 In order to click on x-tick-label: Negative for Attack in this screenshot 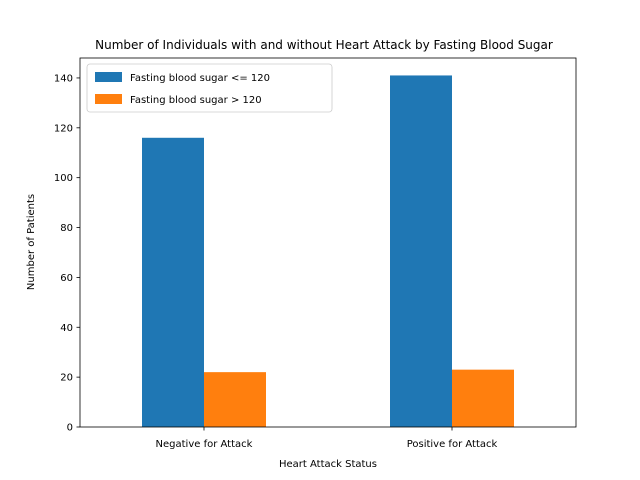, I will do `click(204, 444)`.